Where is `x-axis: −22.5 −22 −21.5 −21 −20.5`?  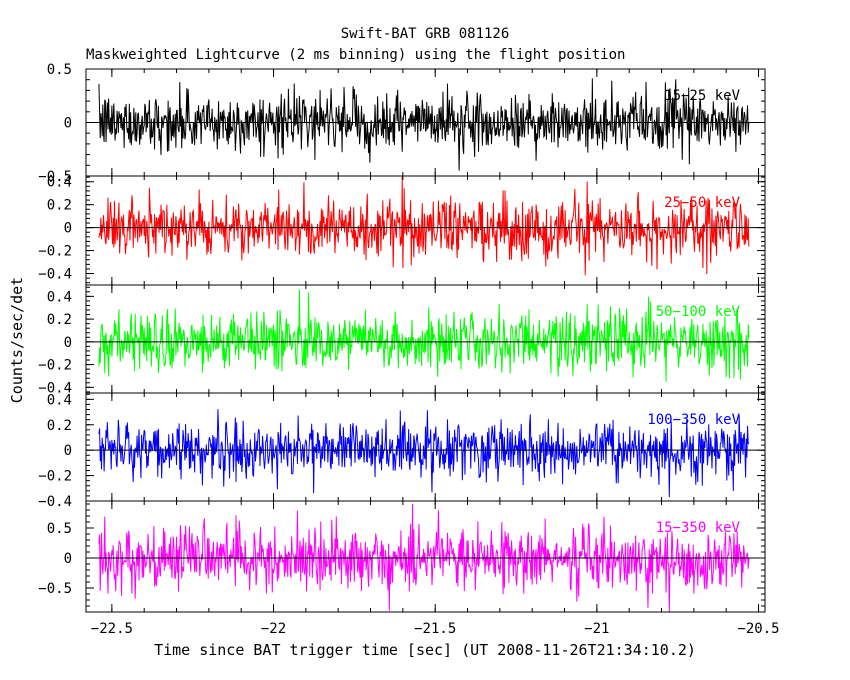
x-axis: −22.5 −22 −21.5 −21 −20.5 is located at coordinates (435, 629).